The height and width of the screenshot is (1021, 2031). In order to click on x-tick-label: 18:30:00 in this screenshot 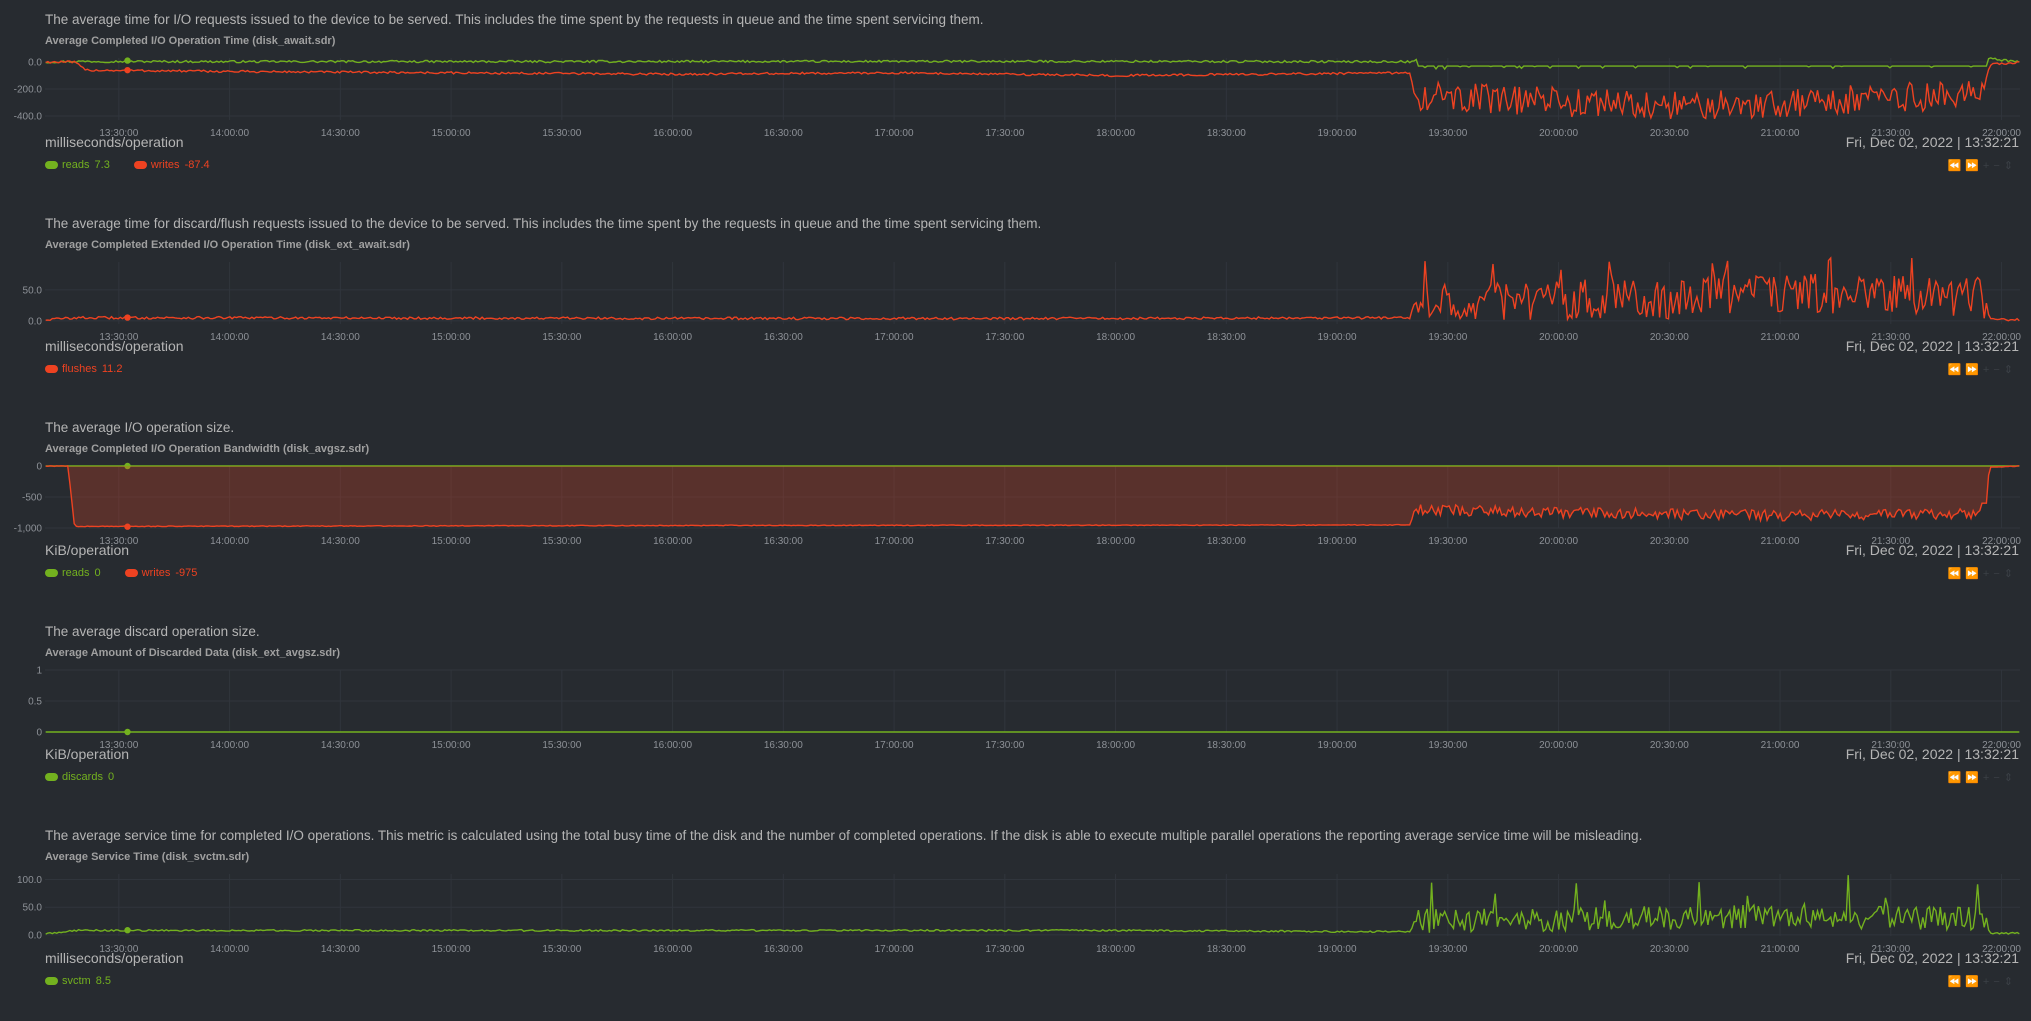, I will do `click(1226, 745)`.